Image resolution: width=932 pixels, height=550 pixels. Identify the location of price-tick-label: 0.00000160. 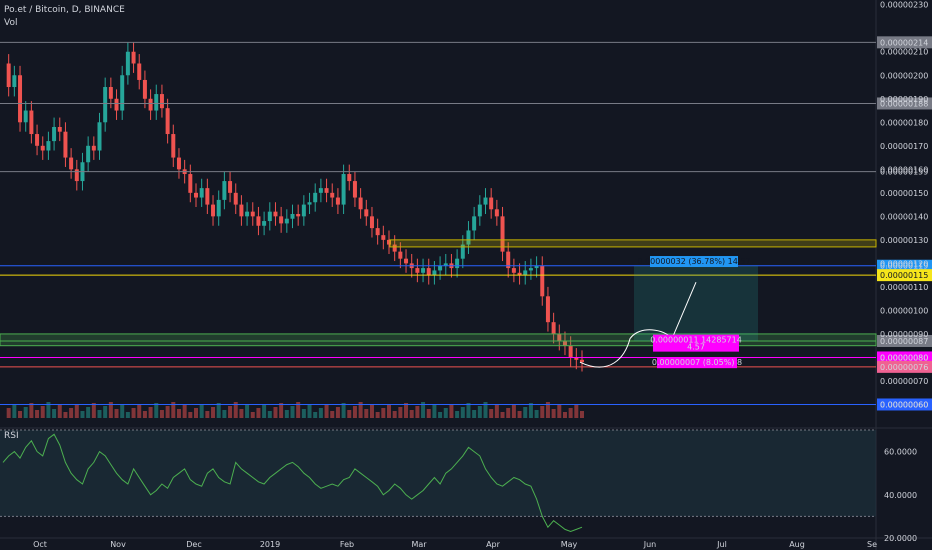
(904, 169).